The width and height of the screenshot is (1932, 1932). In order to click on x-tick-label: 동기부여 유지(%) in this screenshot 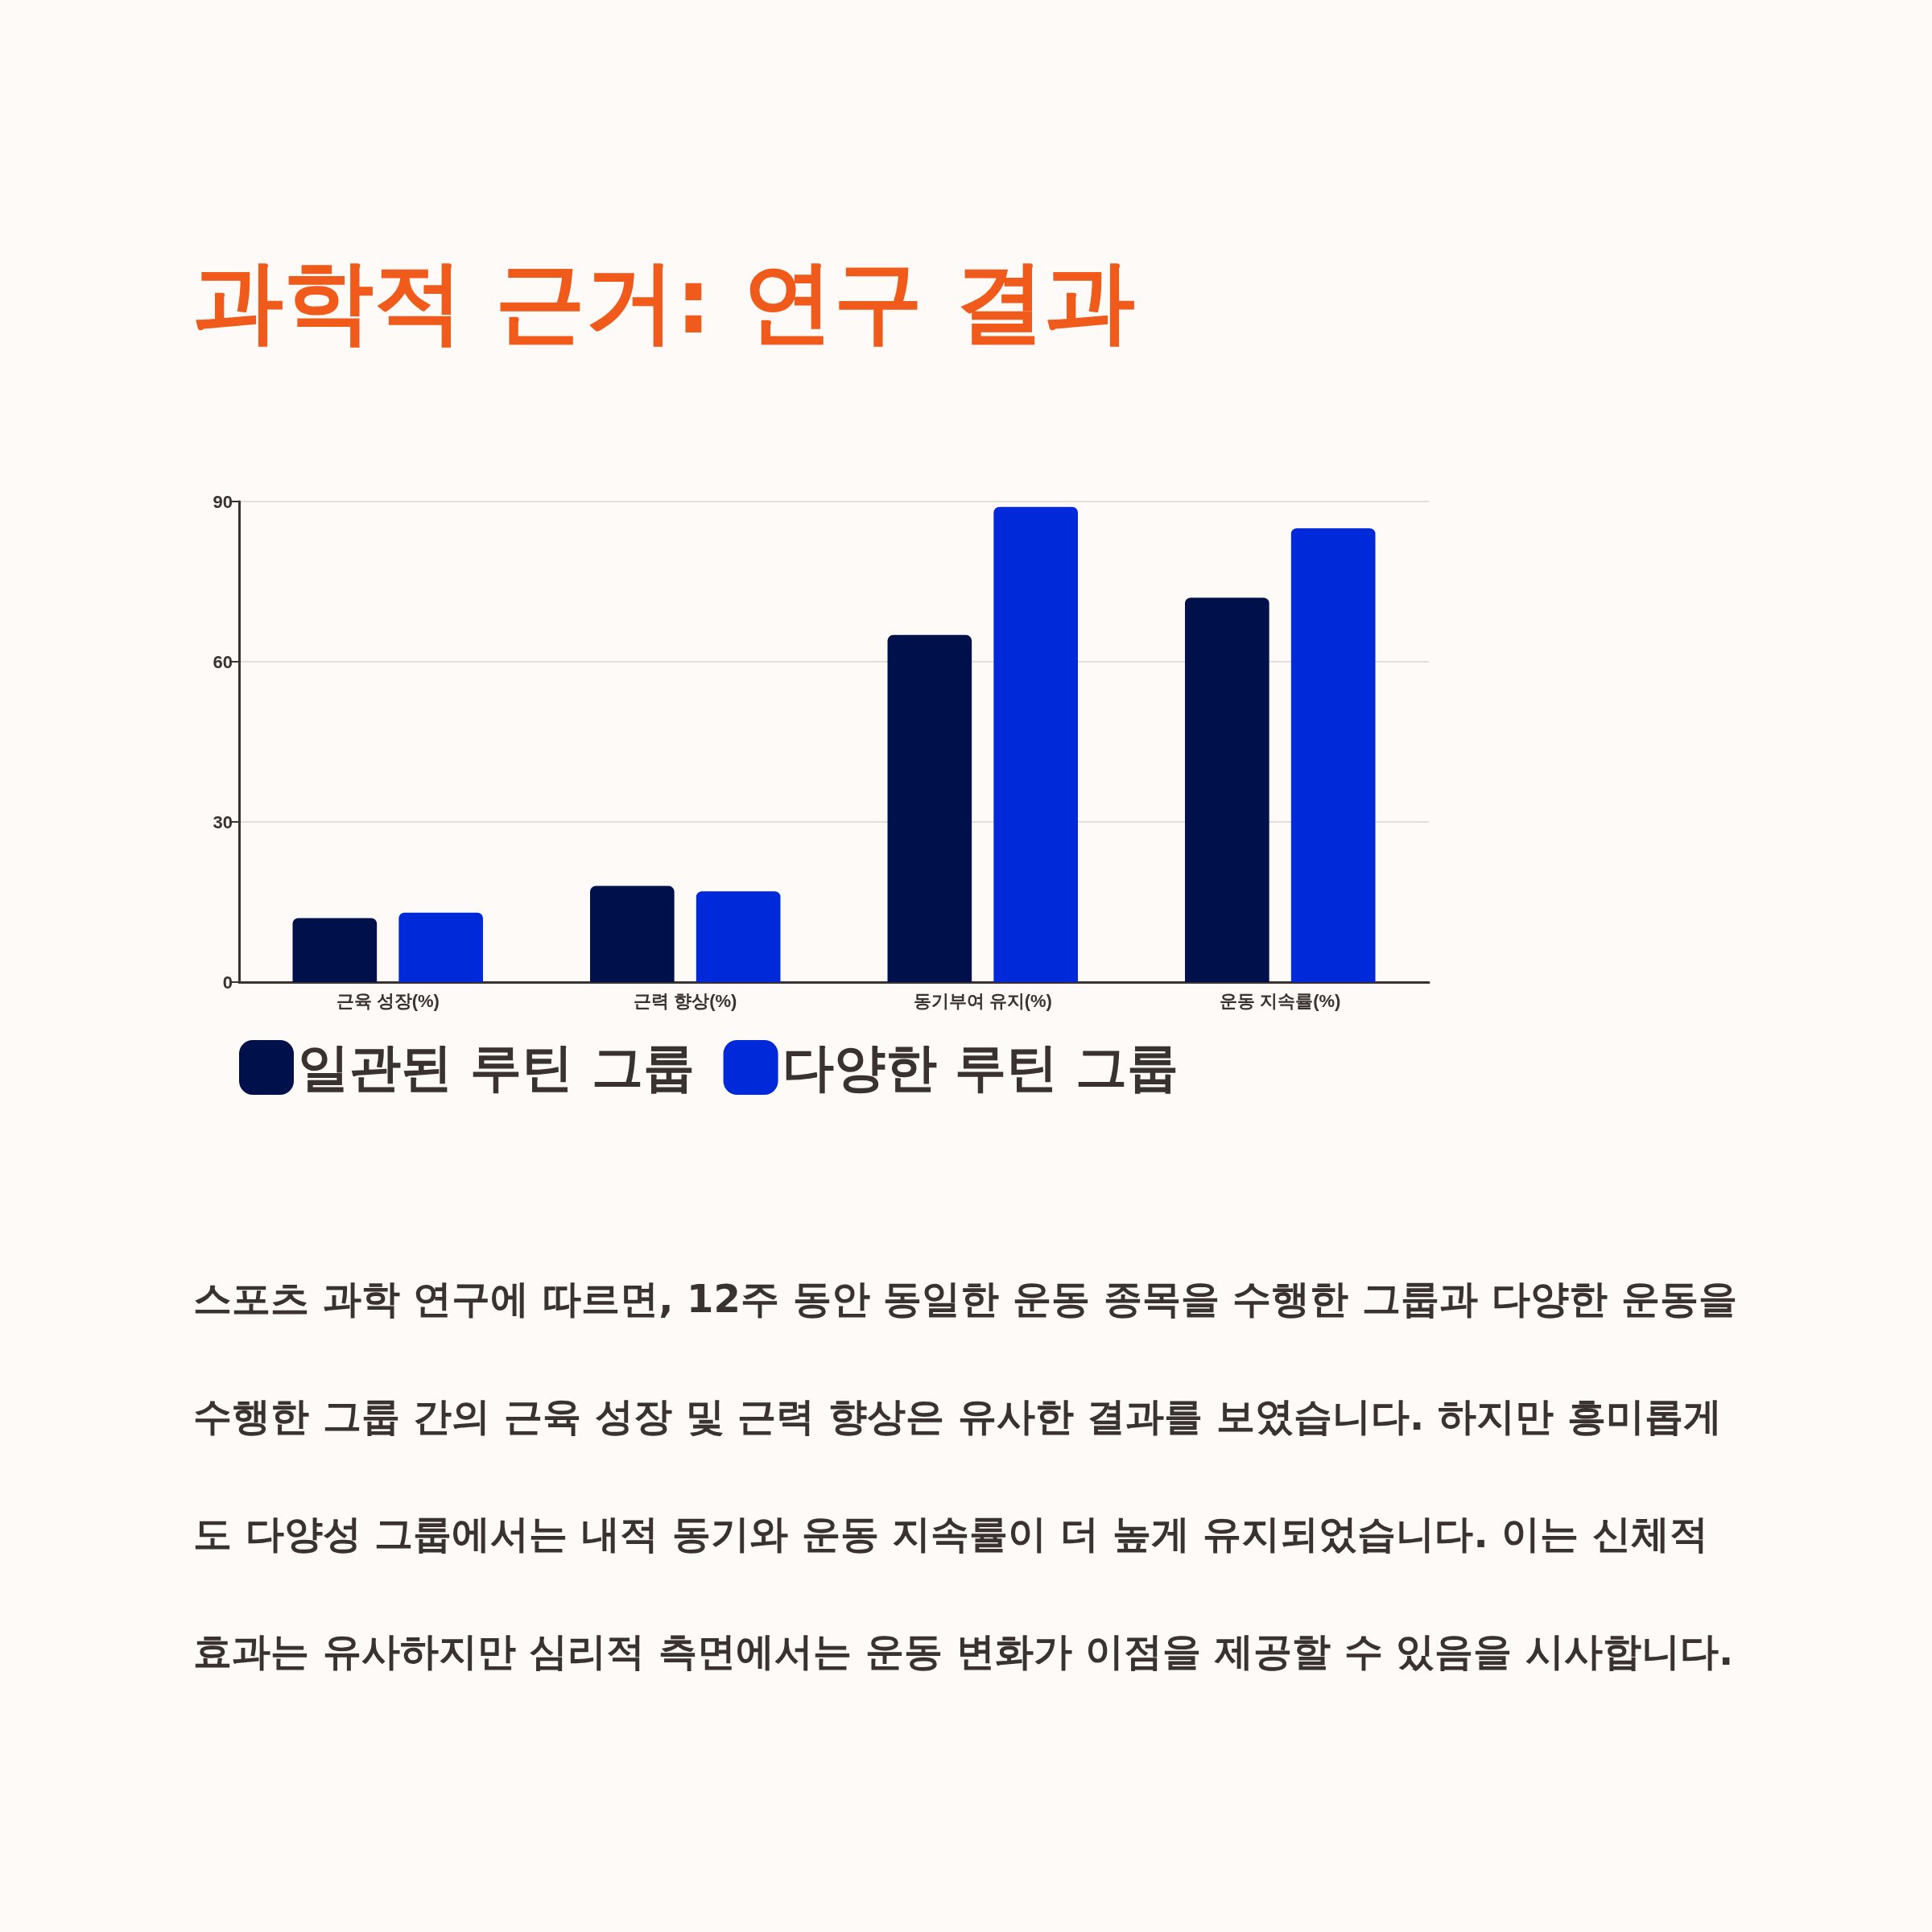, I will do `click(982, 1000)`.